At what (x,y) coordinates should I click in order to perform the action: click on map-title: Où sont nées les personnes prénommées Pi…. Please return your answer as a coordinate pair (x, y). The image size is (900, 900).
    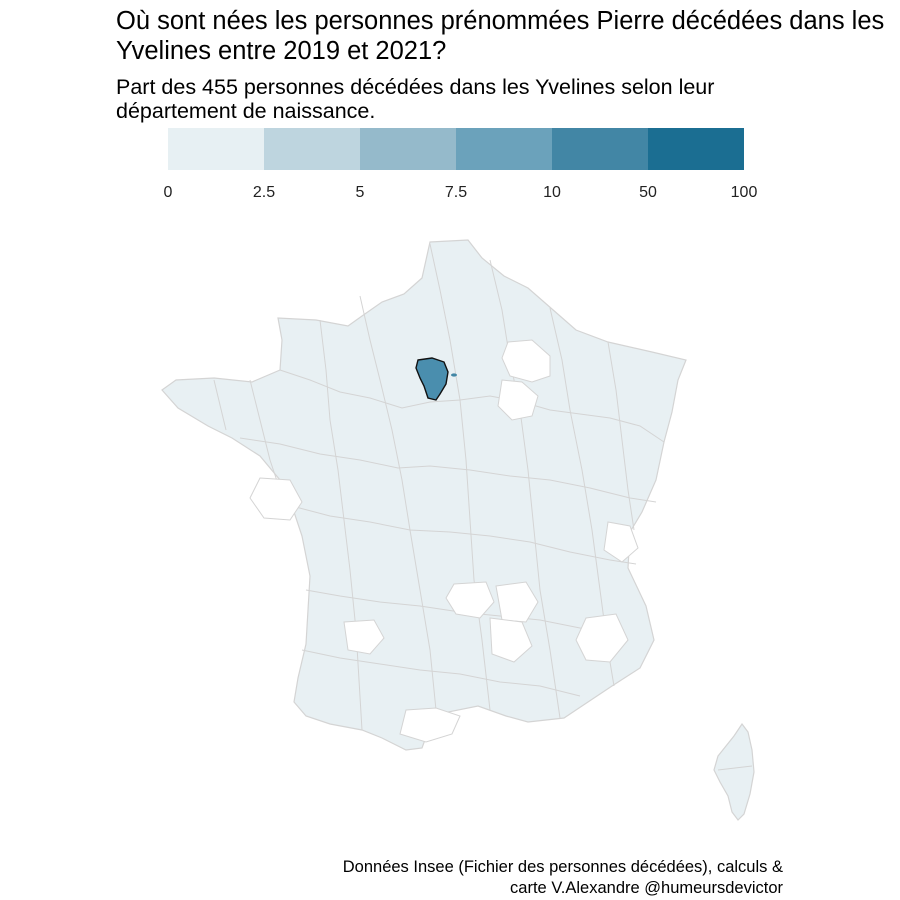
    Looking at the image, I should click on (500, 36).